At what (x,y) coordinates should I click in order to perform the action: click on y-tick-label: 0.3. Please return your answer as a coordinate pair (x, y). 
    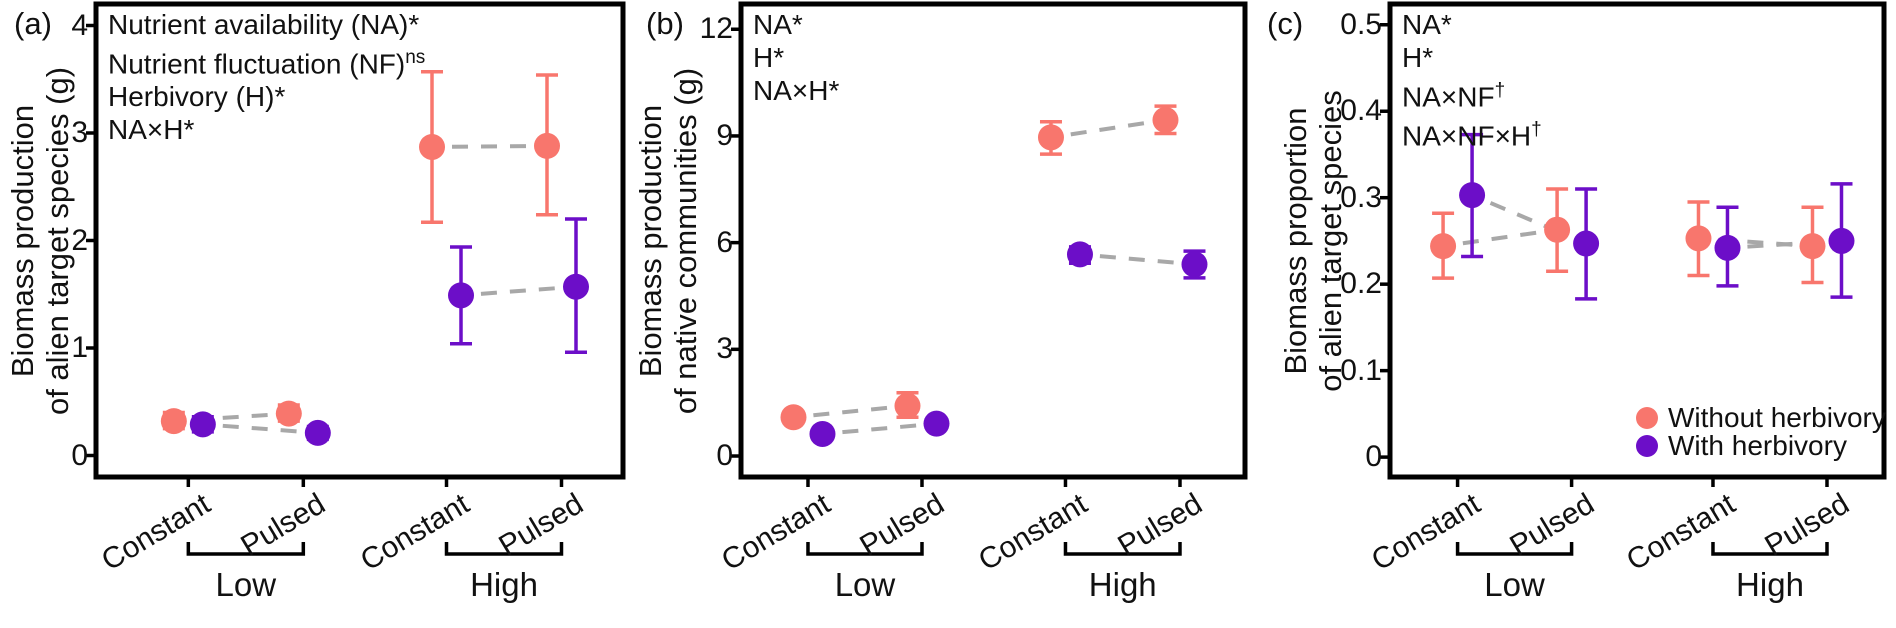
    Looking at the image, I should click on (1361, 197).